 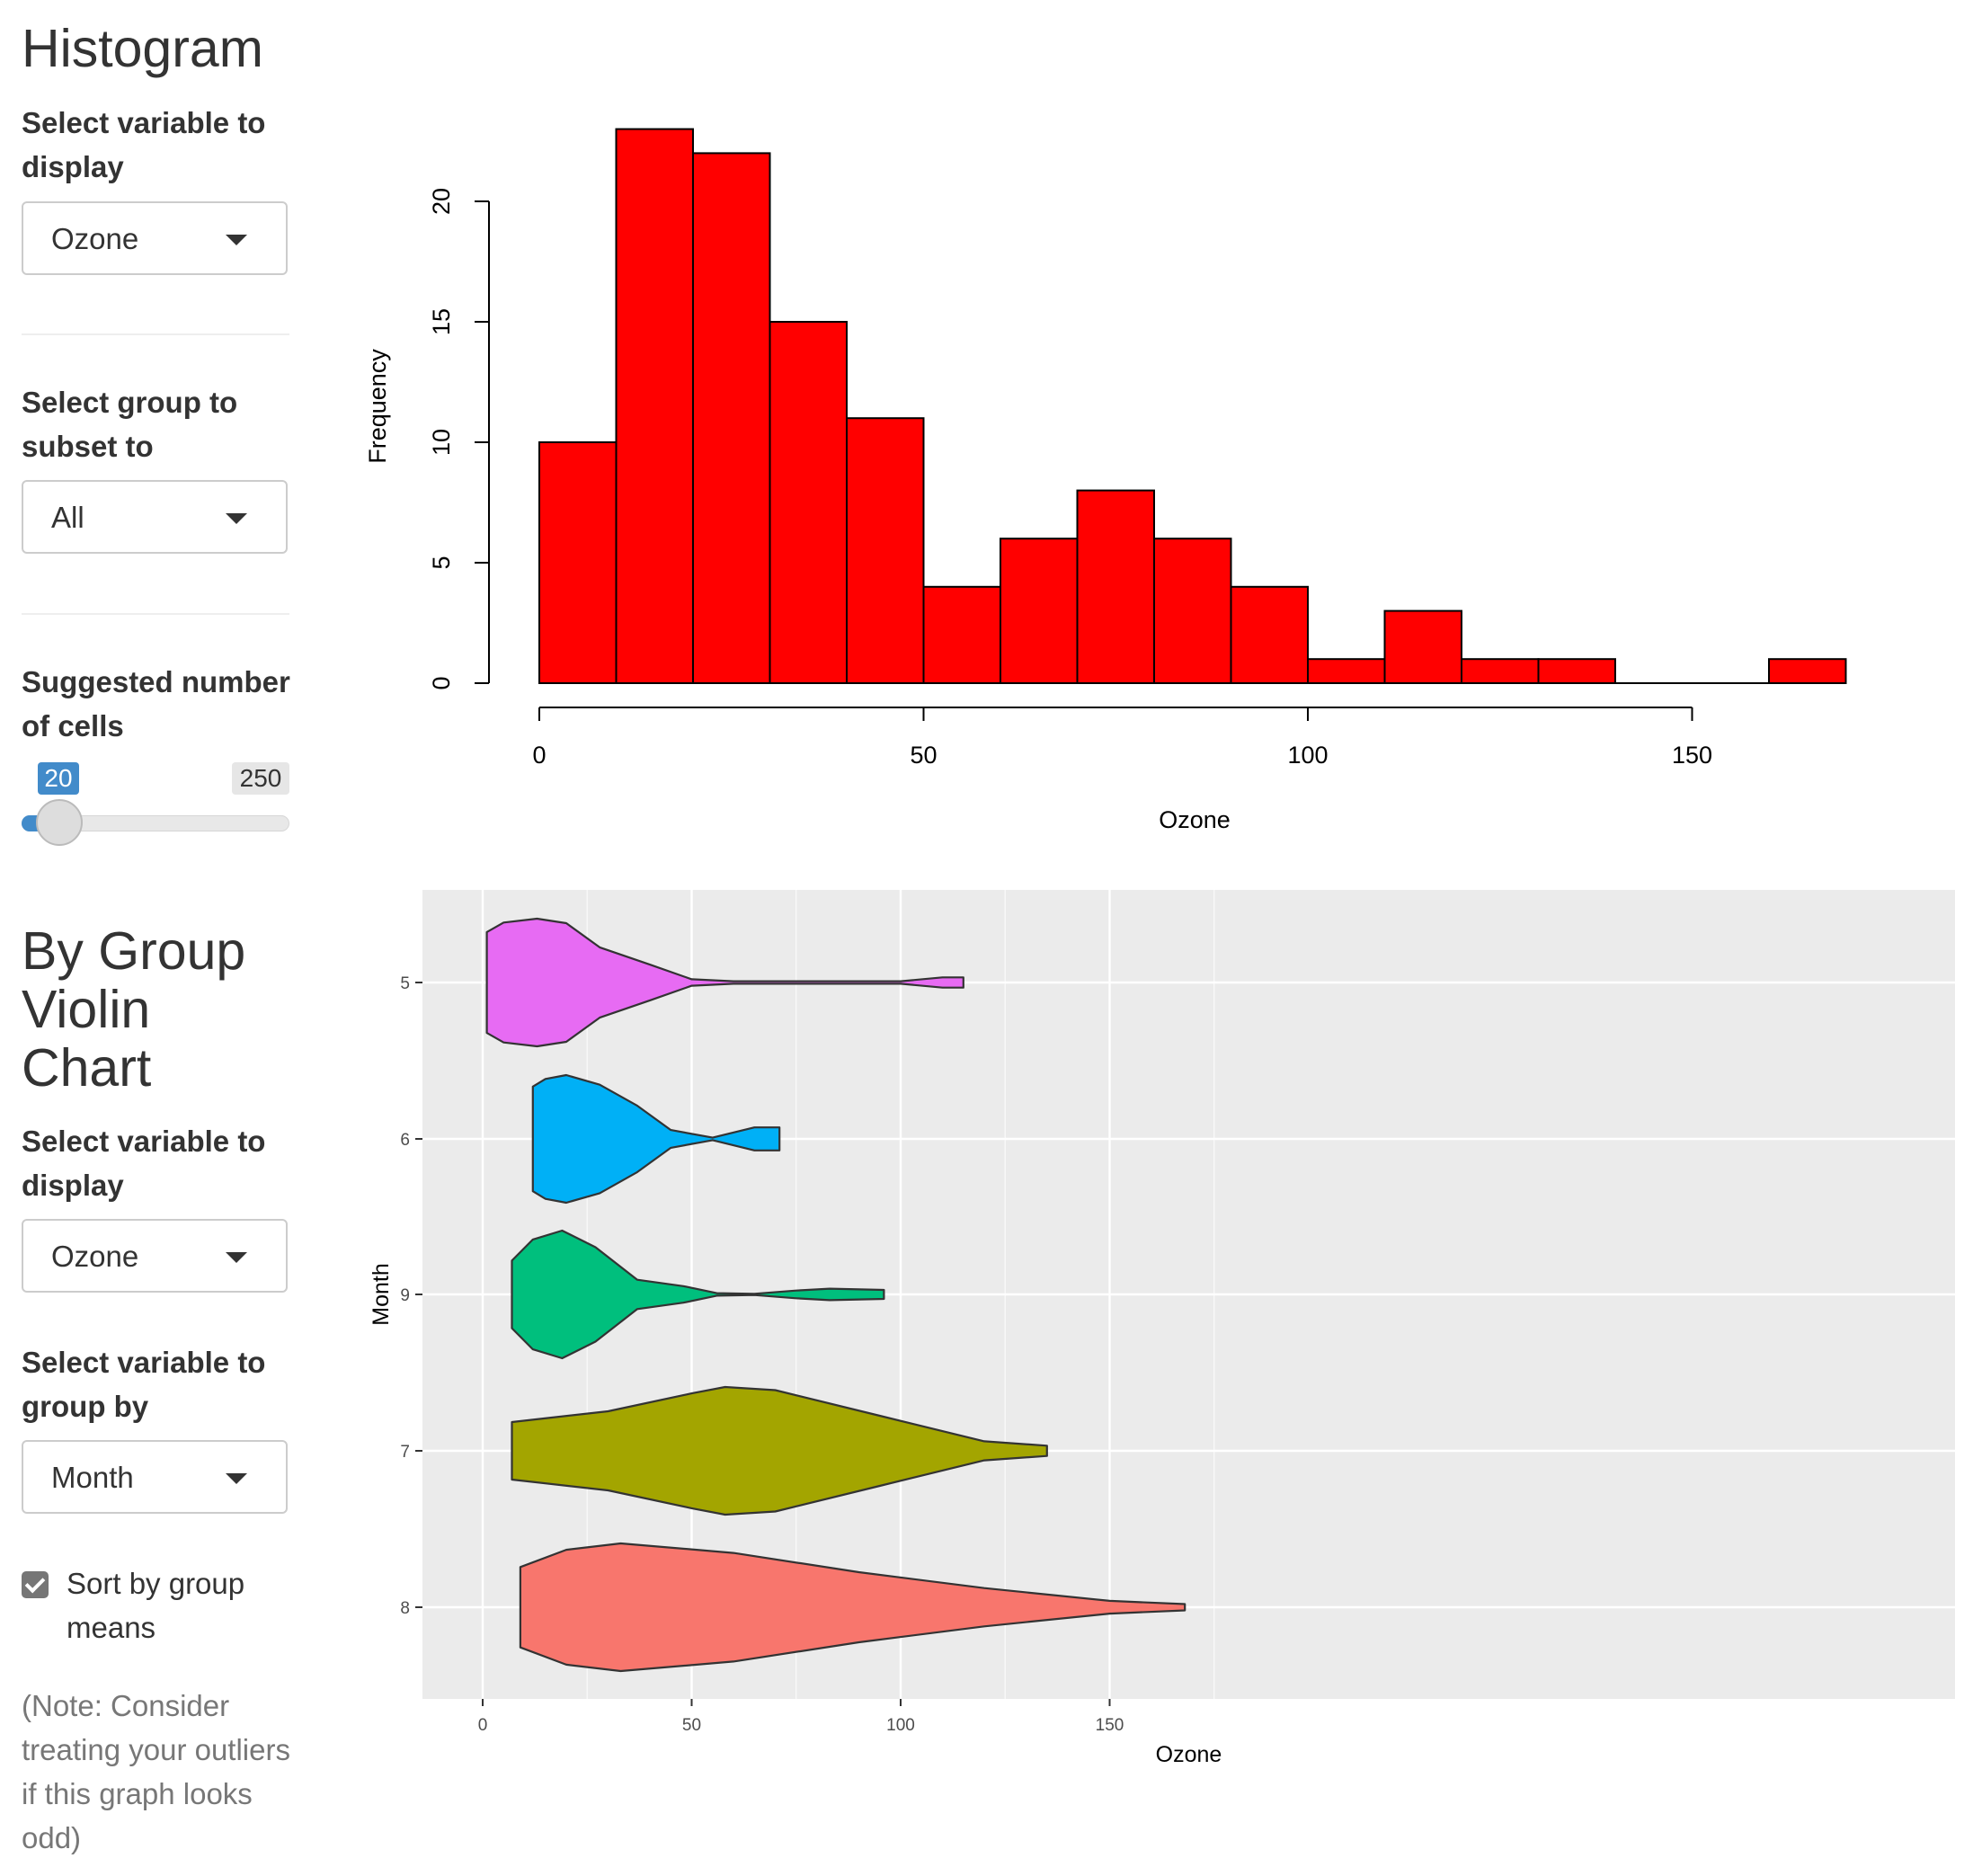 I want to click on violin-variable-select: Ozone, so click(x=155, y=1256).